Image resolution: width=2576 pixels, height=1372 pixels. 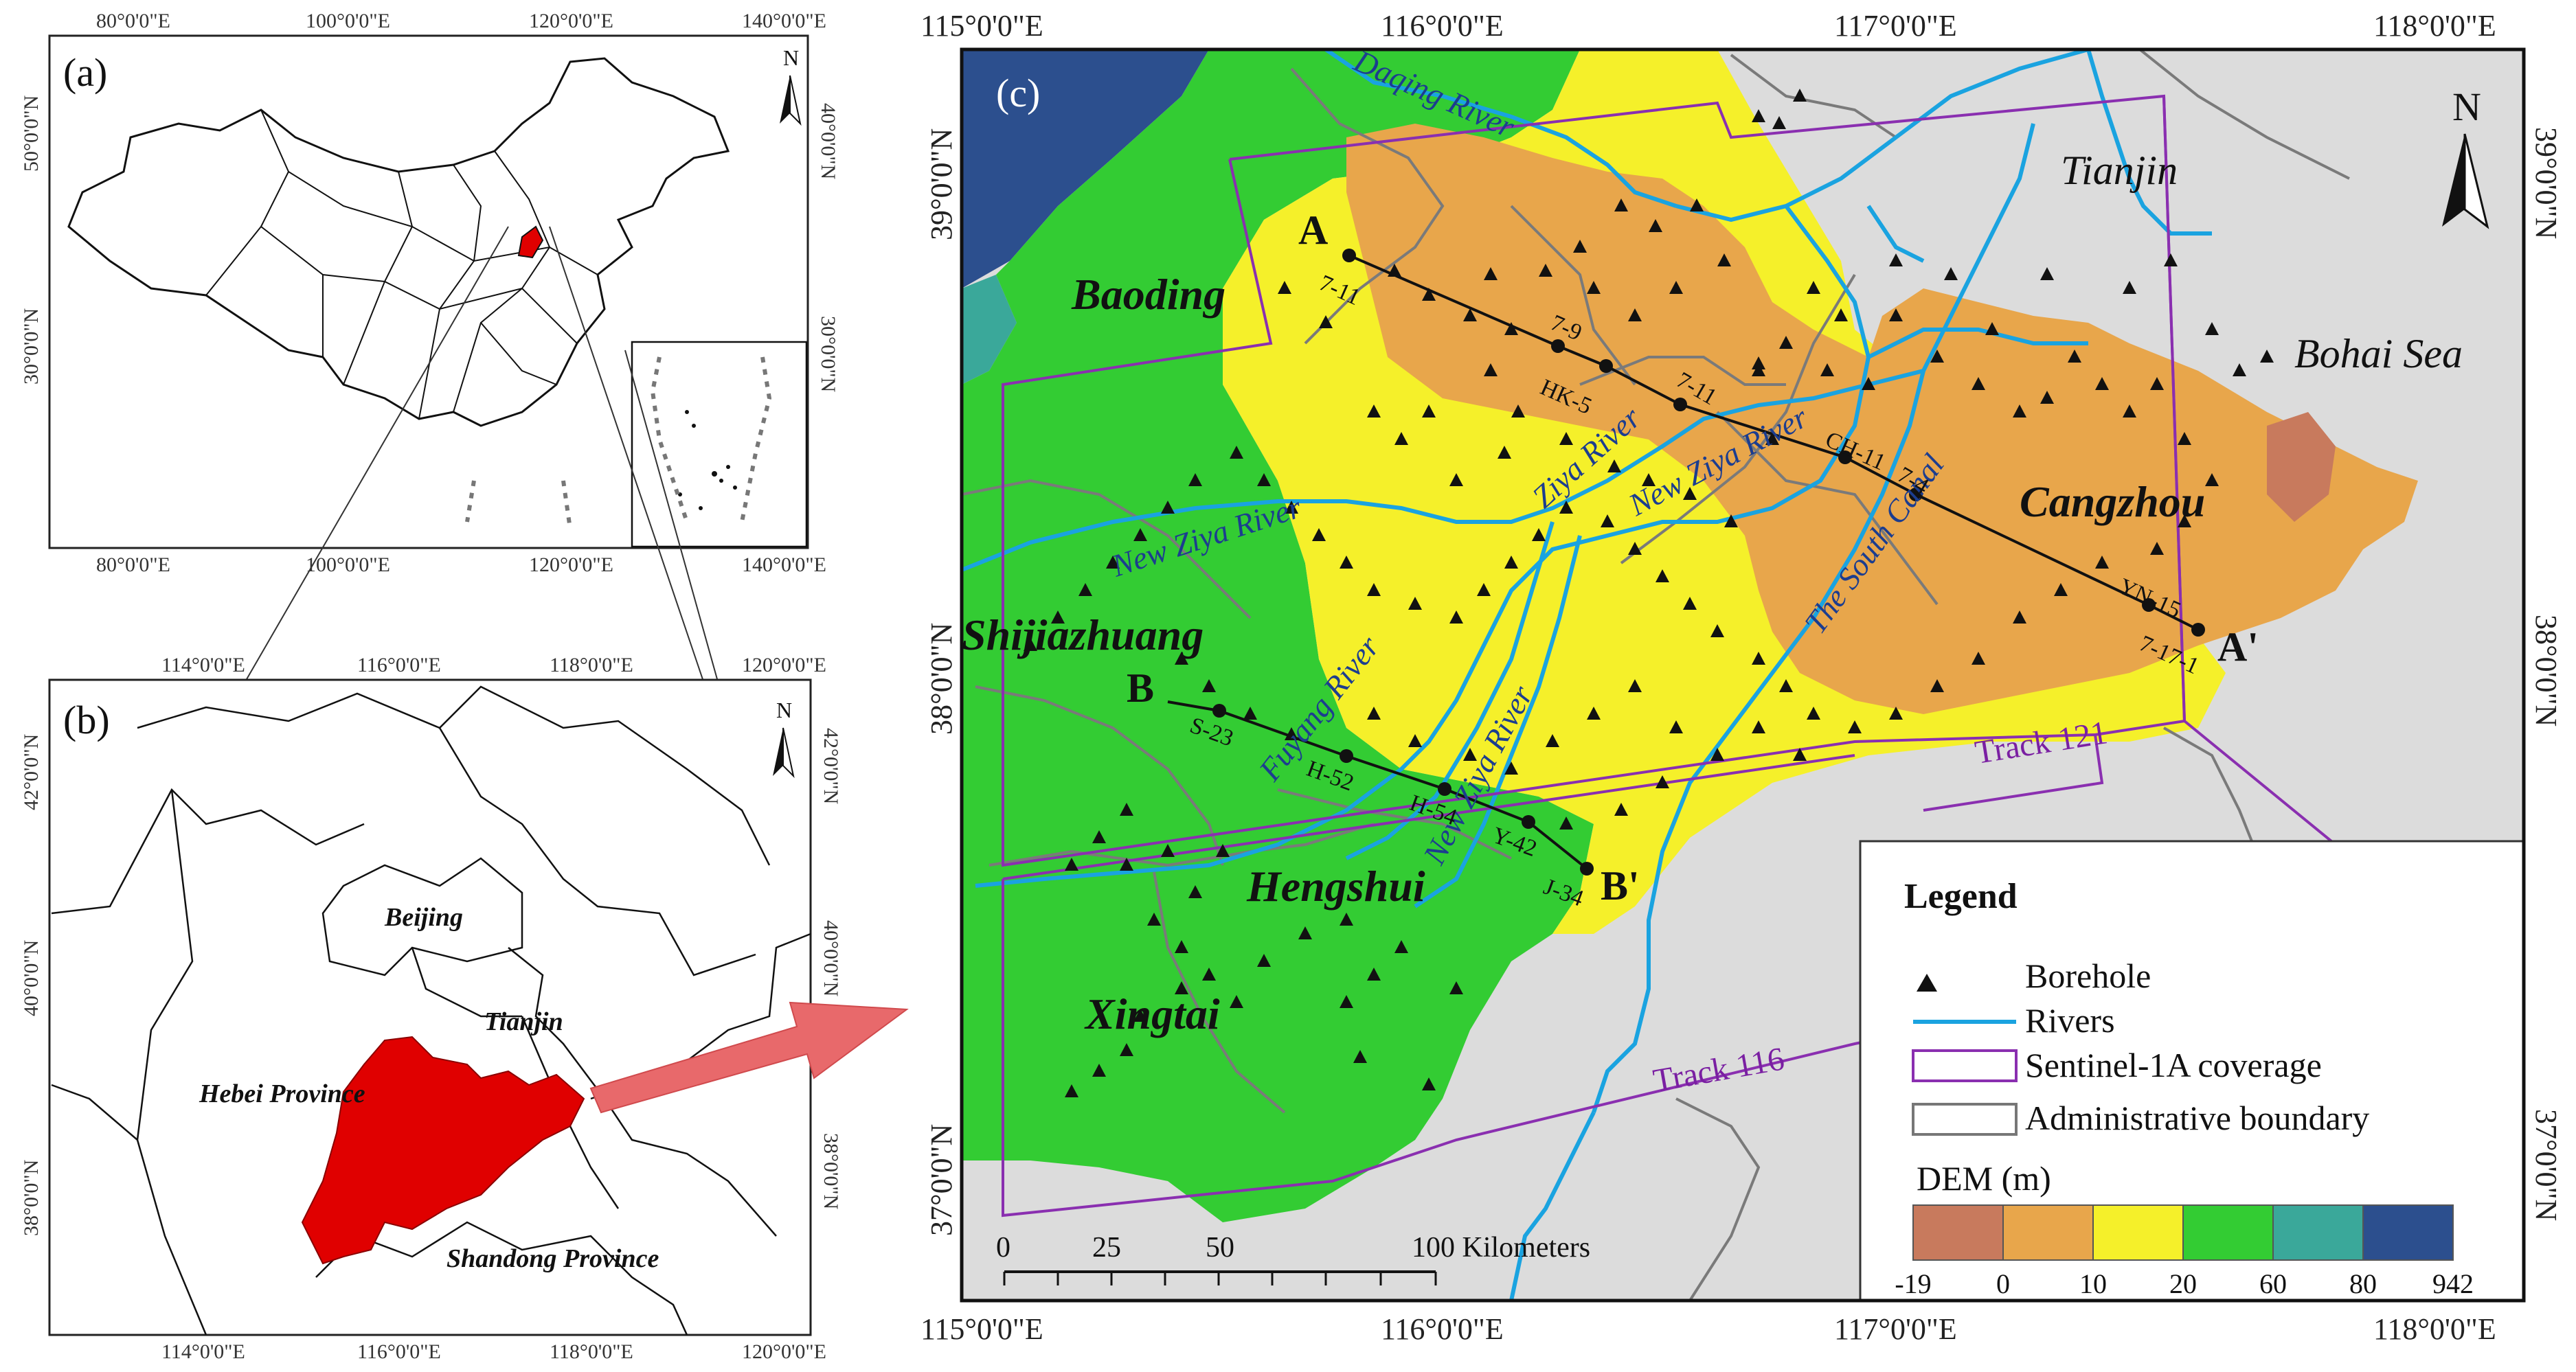 What do you see at coordinates (1220, 1248) in the screenshot?
I see `scale-tick: 50` at bounding box center [1220, 1248].